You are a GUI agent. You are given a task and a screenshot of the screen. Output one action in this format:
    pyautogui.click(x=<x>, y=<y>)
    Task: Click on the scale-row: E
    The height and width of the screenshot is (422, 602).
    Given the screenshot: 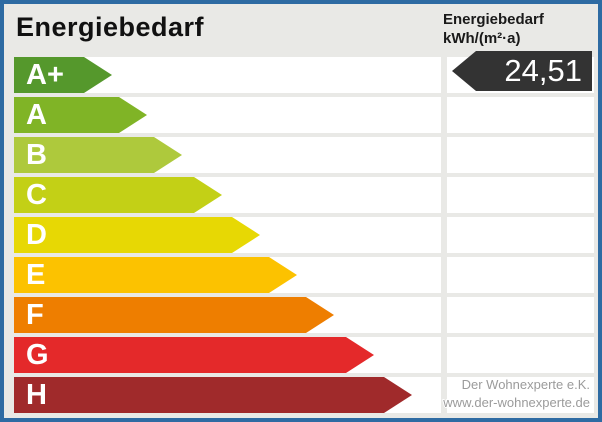 What is the action you would take?
    pyautogui.click(x=302, y=275)
    